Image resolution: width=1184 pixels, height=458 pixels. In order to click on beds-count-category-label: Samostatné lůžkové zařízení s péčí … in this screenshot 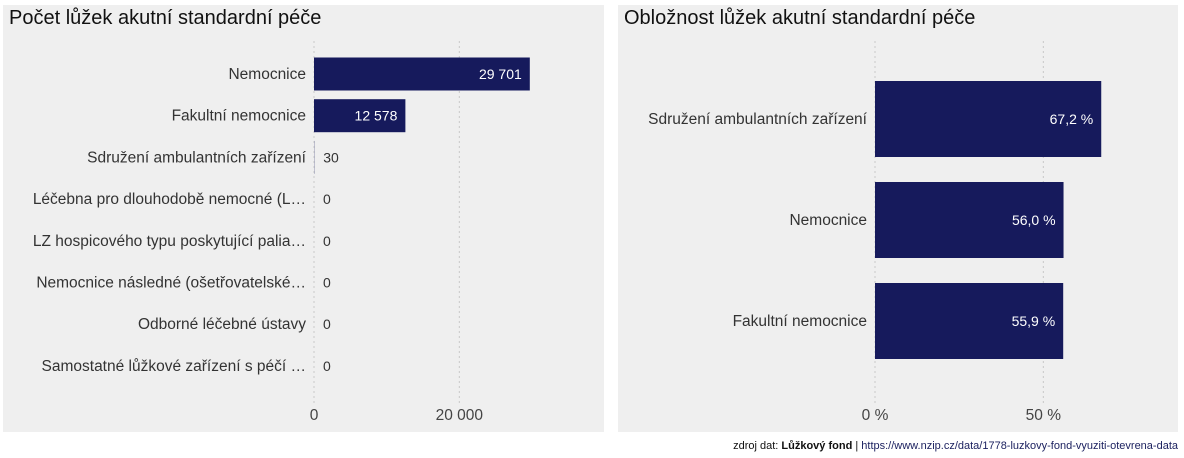, I will do `click(174, 366)`.